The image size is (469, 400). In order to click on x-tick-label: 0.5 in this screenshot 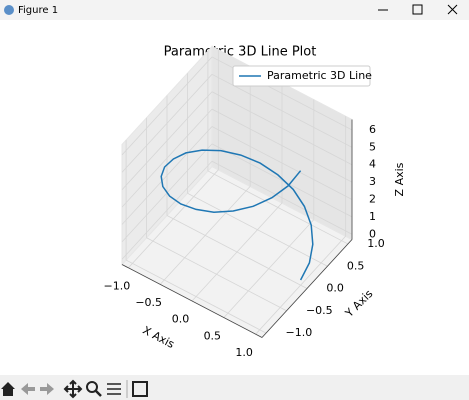, I will do `click(213, 335)`.